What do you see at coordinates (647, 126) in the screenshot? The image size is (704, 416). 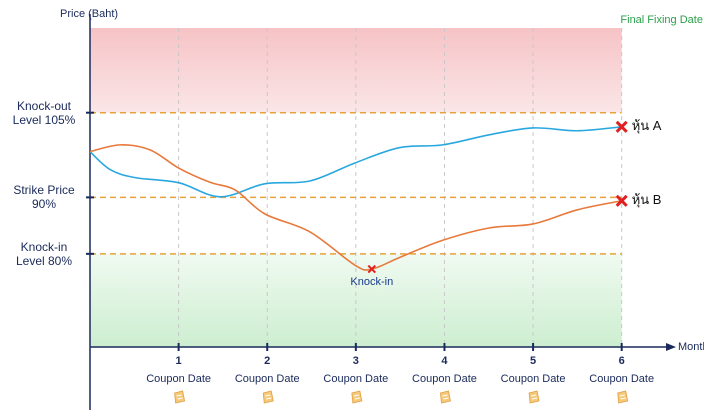 I see `series-label: หุ้น A` at bounding box center [647, 126].